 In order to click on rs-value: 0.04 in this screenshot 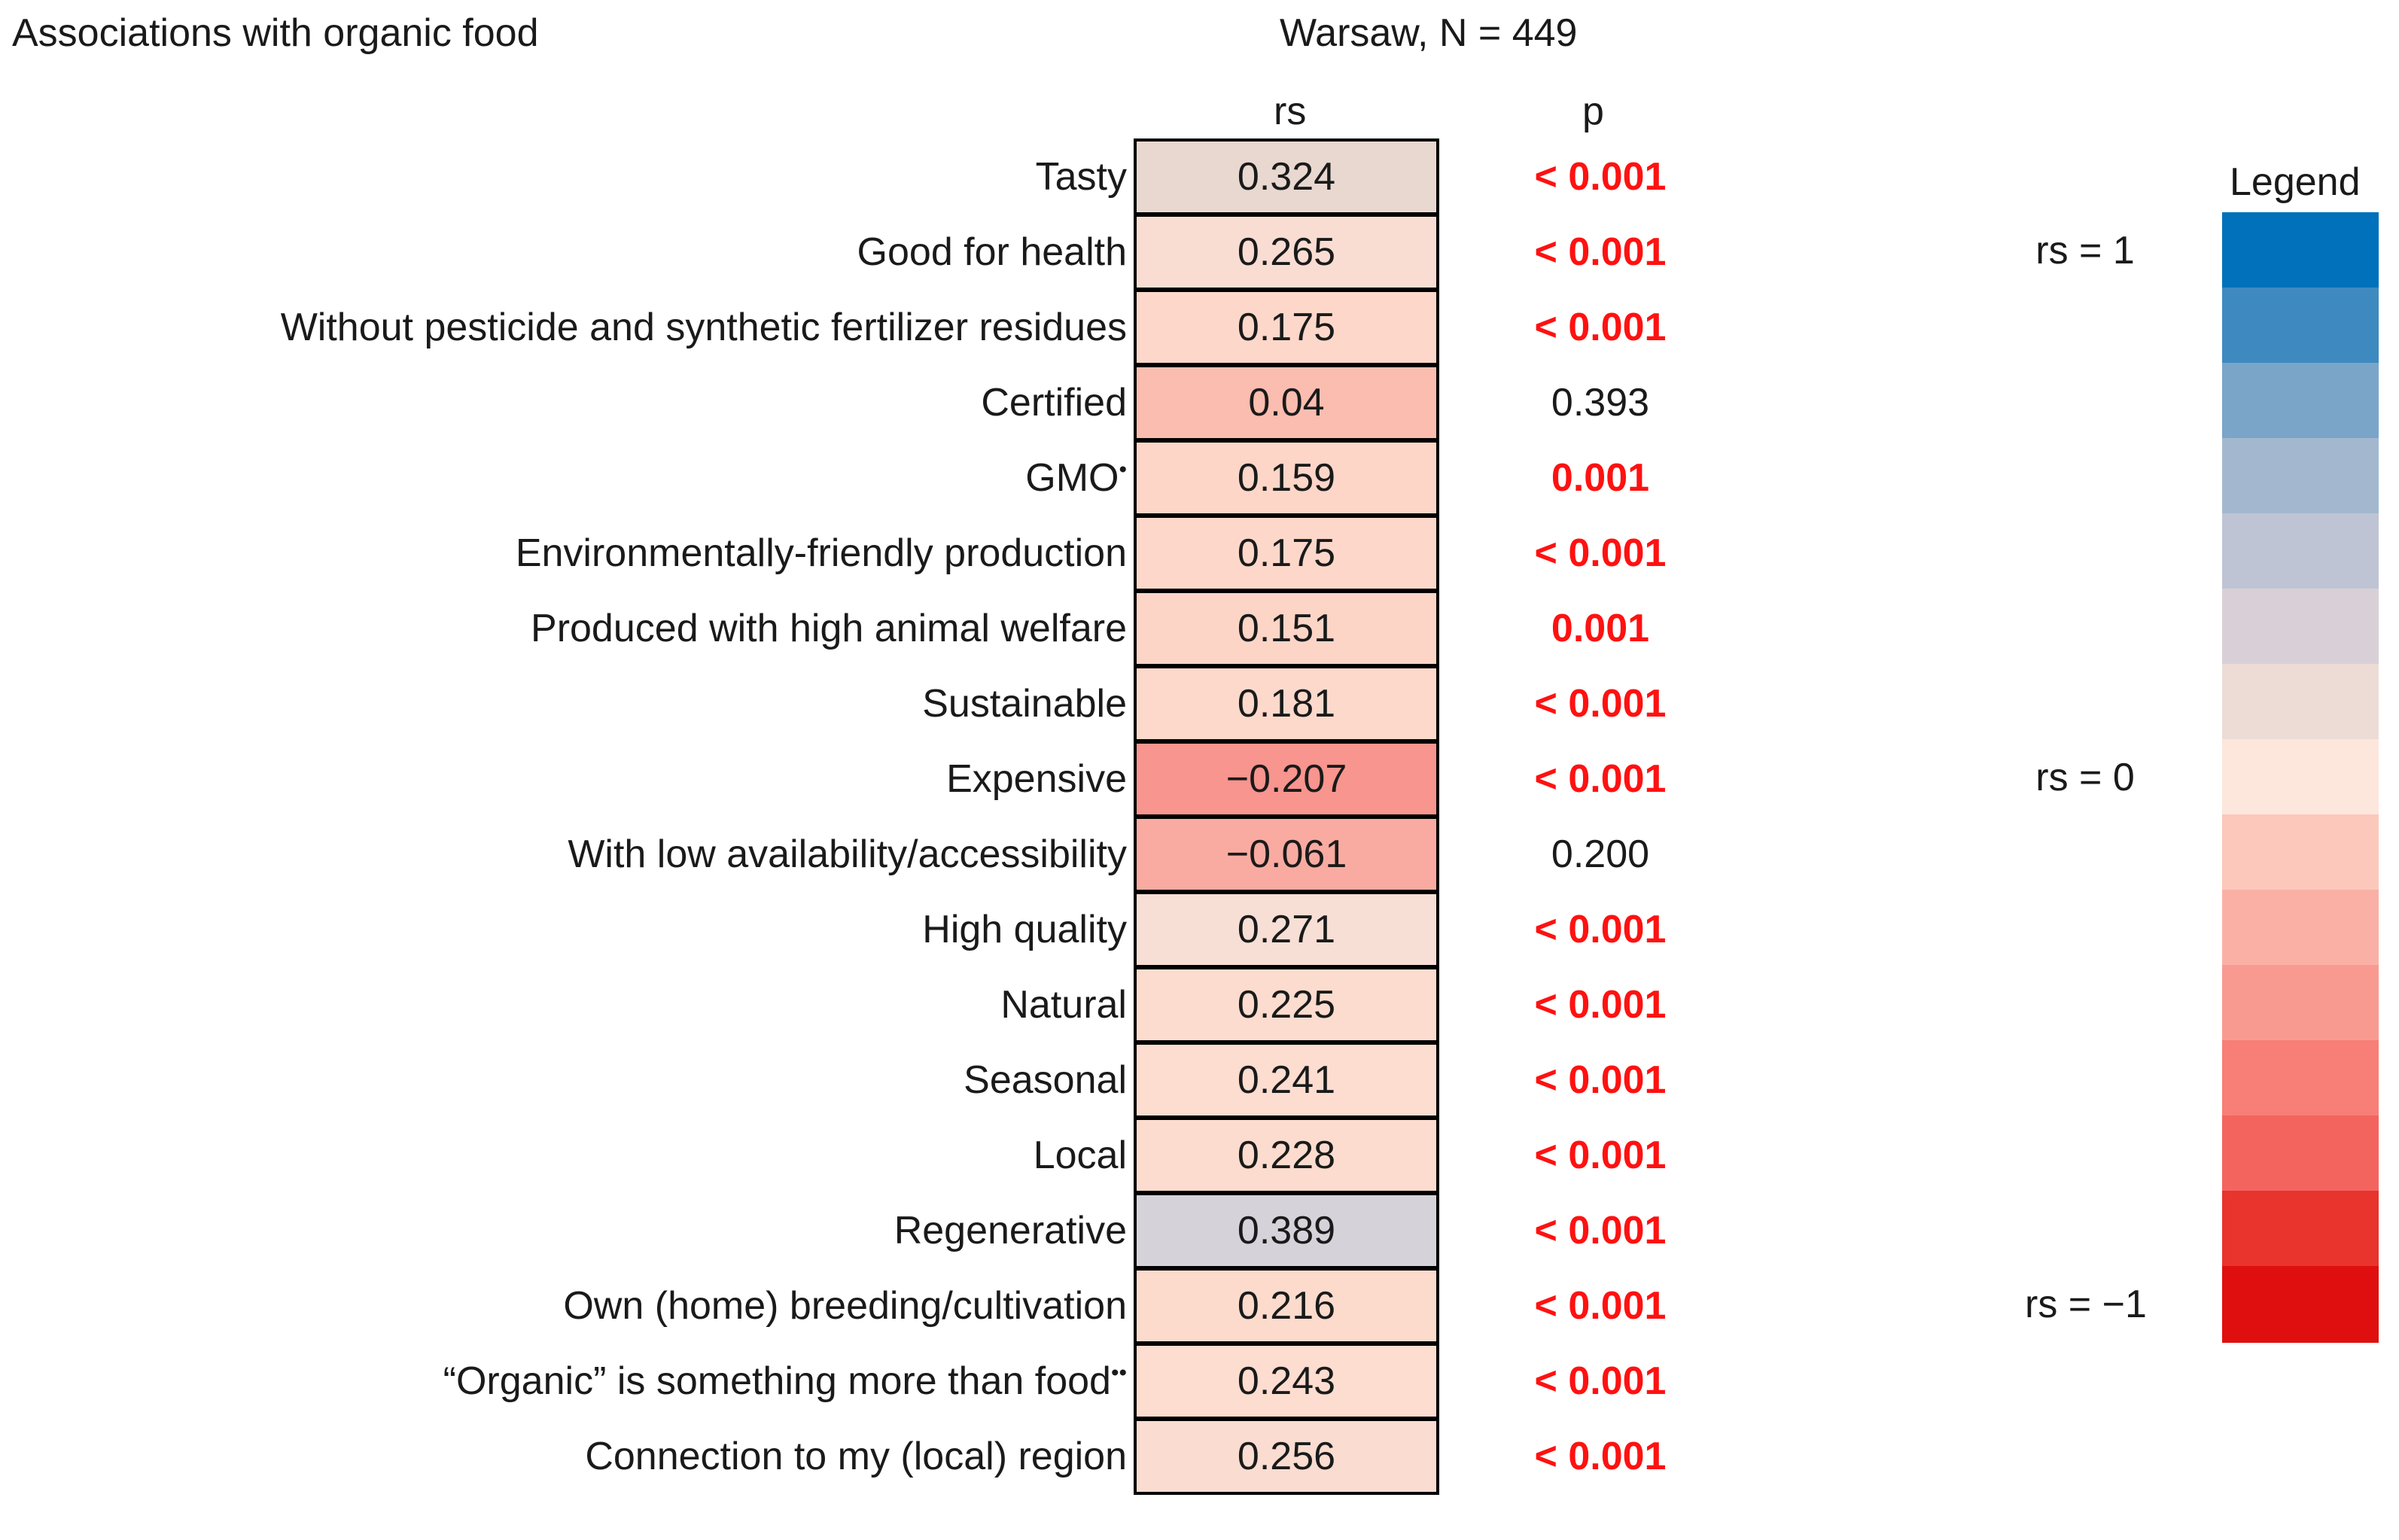, I will do `click(1286, 403)`.